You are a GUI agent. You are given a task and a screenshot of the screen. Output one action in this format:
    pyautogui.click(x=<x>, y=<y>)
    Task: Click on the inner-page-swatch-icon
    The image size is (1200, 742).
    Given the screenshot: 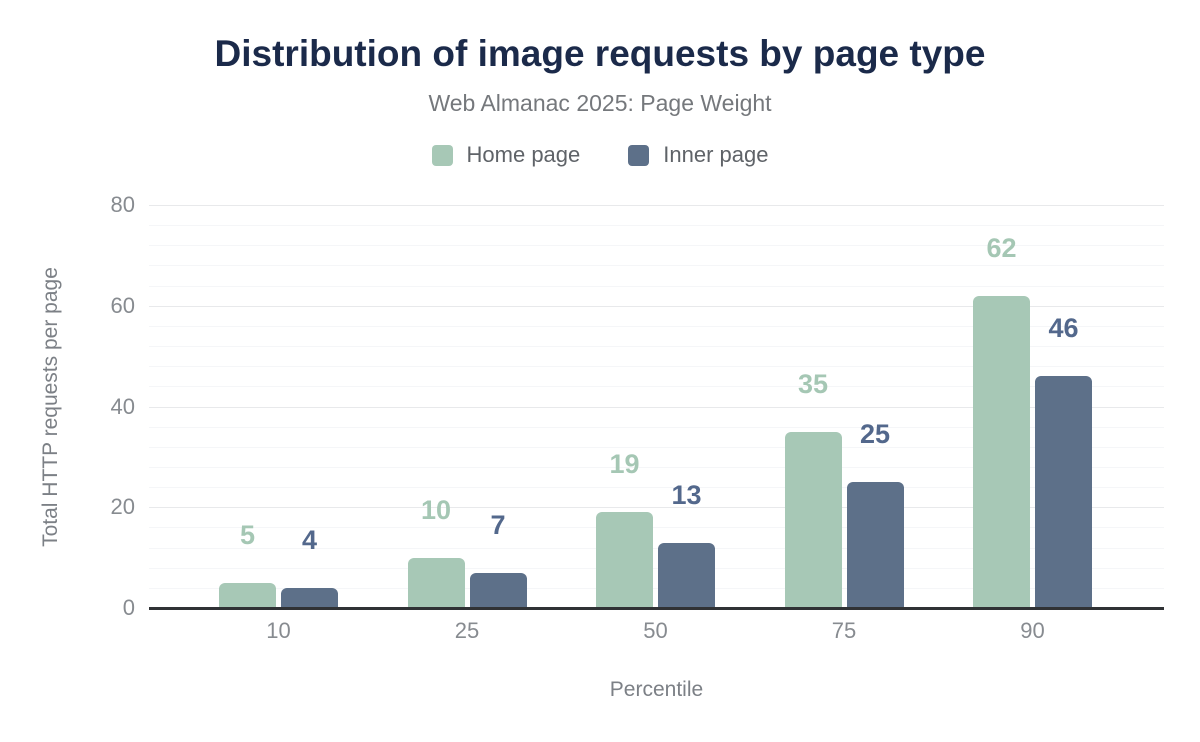 What is the action you would take?
    pyautogui.click(x=639, y=155)
    